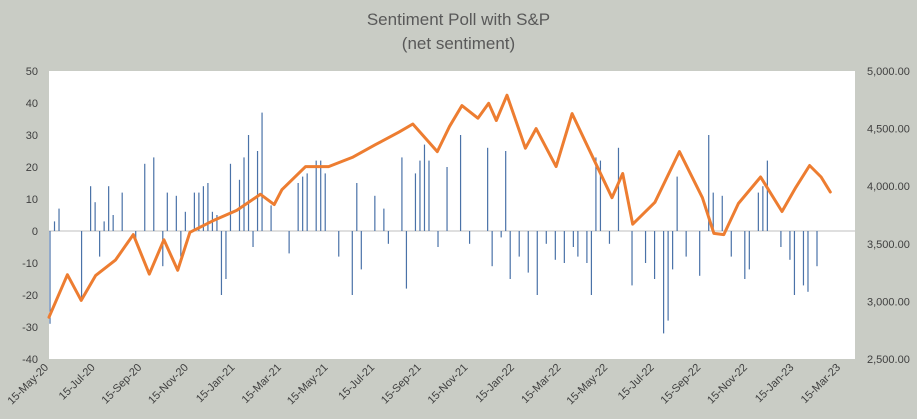 This screenshot has width=917, height=419. I want to click on x-tick-label: 15-May-20, so click(28, 385).